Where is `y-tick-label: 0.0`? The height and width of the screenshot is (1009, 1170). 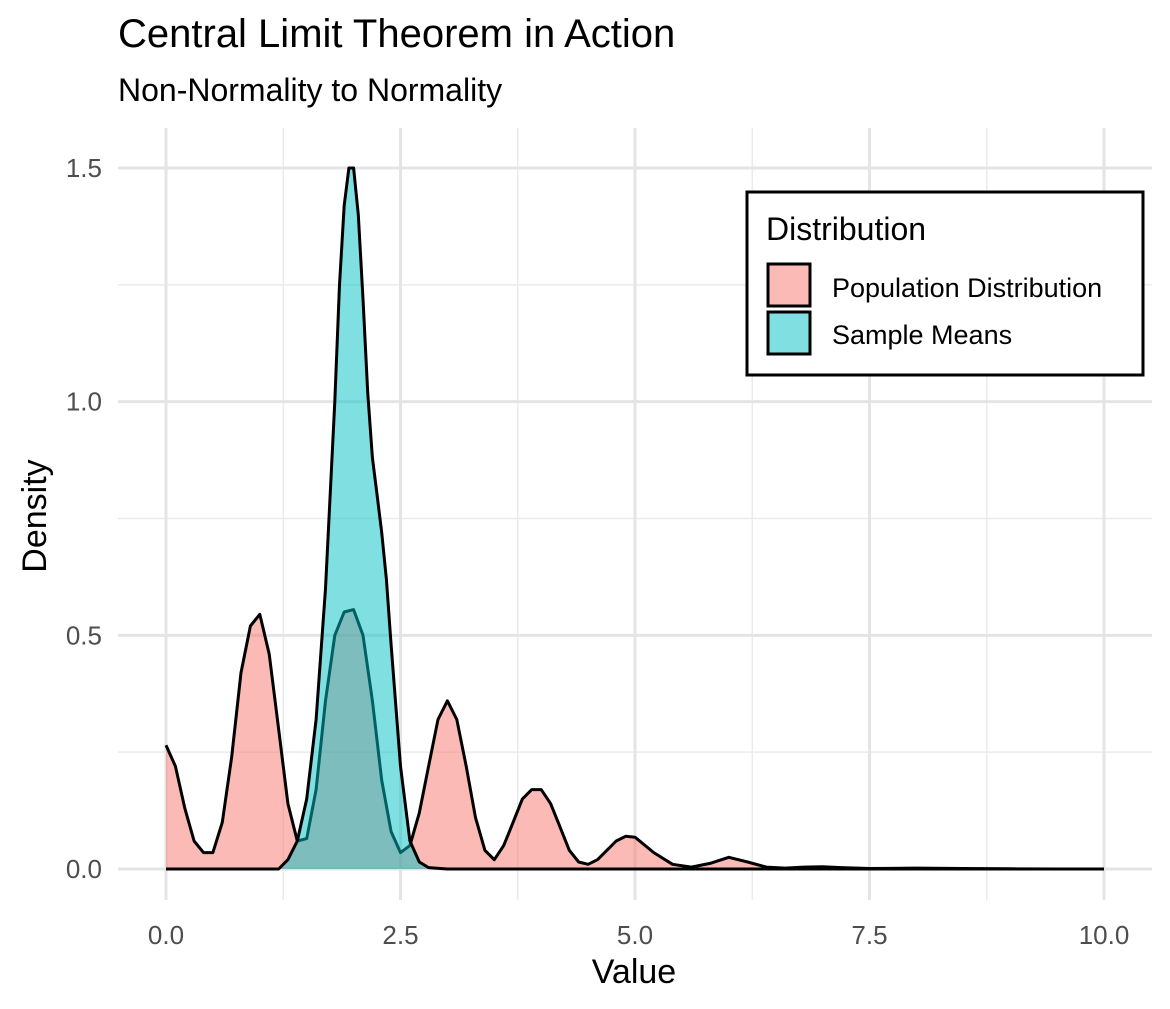 y-tick-label: 0.0 is located at coordinates (84, 869).